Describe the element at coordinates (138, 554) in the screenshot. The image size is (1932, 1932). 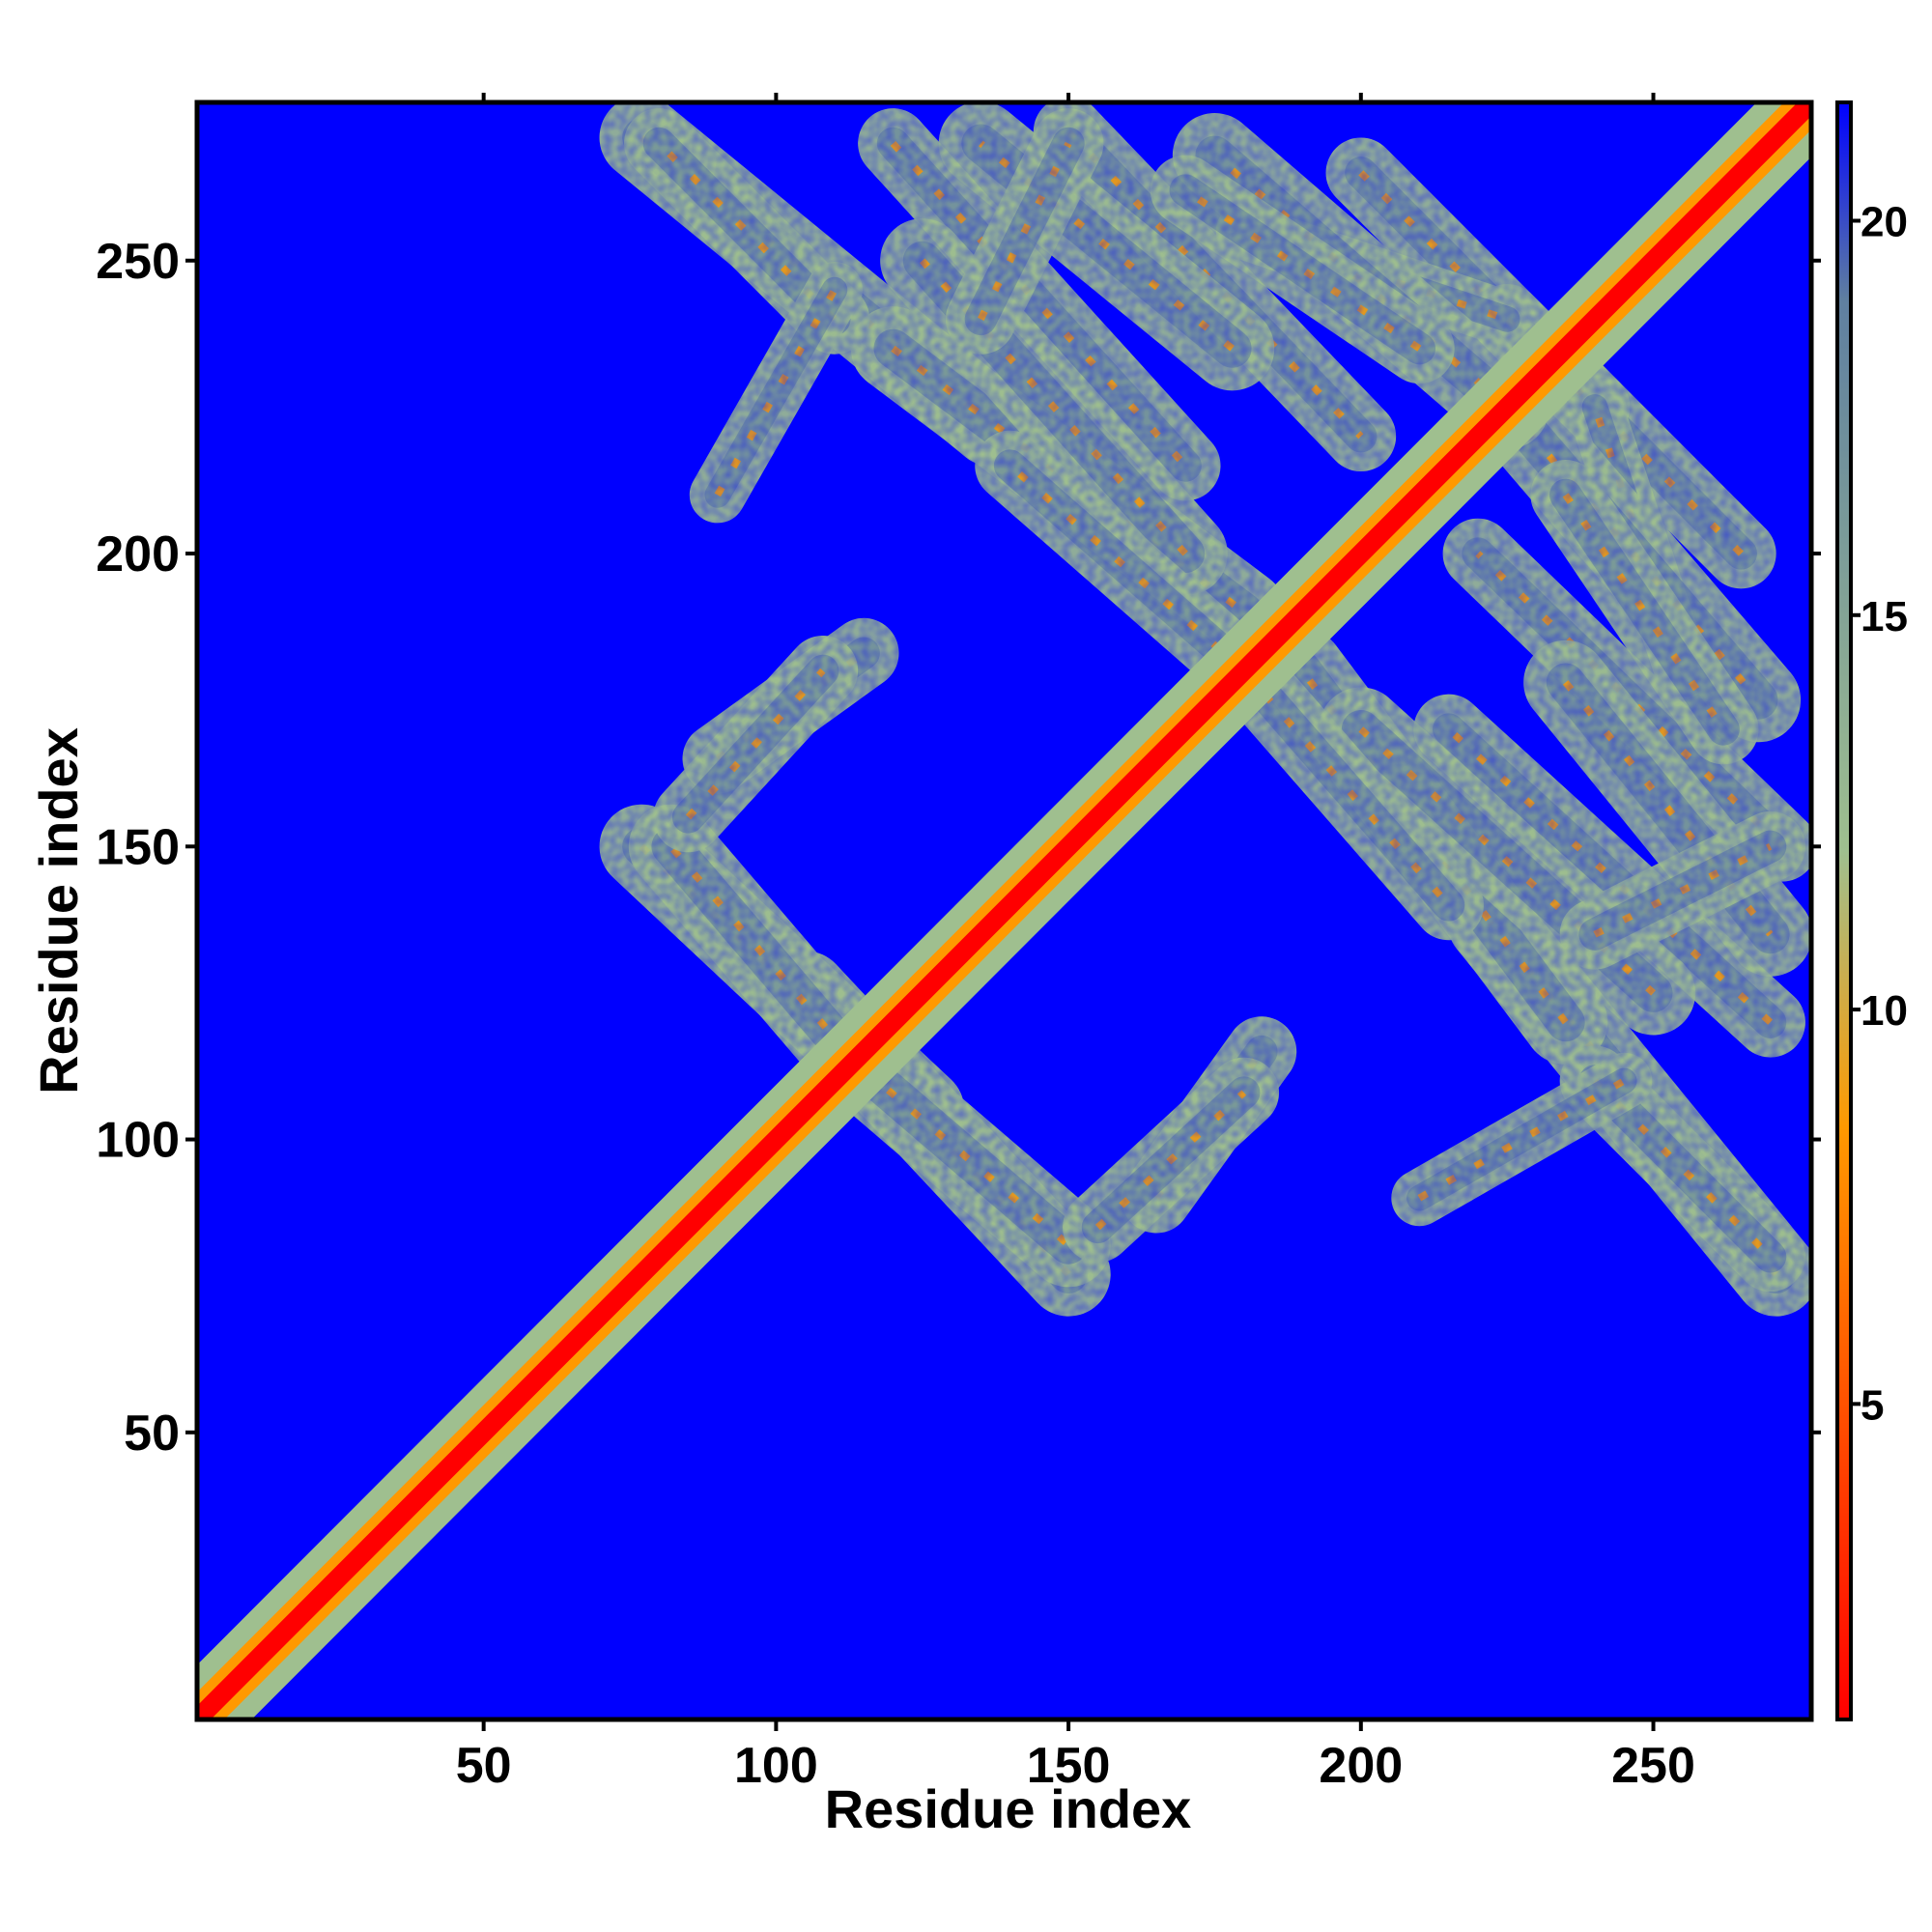
I see `y-tick-label: 200` at that location.